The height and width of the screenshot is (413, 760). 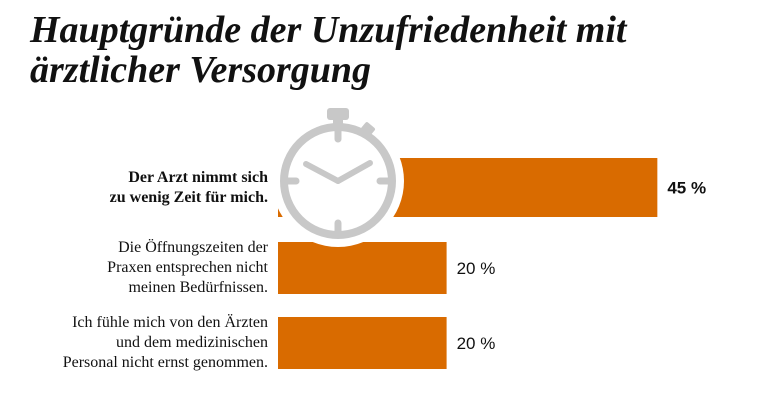 I want to click on category-label-line: meinen Bedürfnissen., so click(x=198, y=287).